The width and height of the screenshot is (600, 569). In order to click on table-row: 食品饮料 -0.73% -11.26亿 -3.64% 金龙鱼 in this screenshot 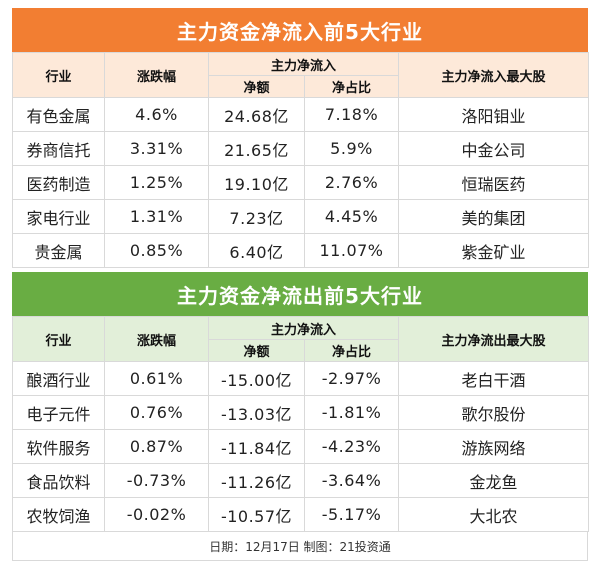, I will do `click(301, 480)`.